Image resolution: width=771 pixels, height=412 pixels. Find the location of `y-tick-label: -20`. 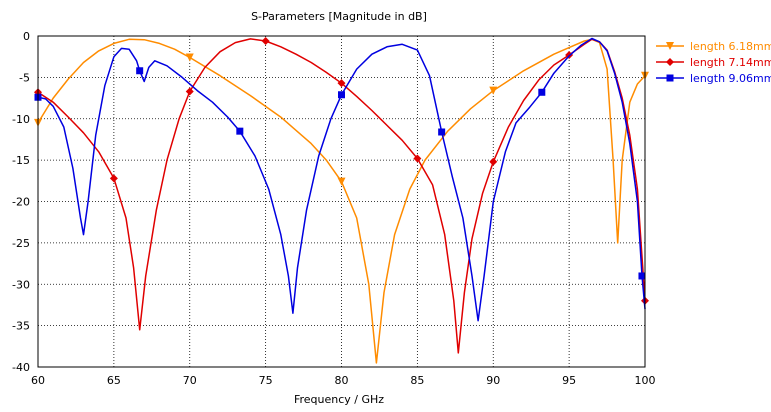

y-tick-label: -20 is located at coordinates (21, 202).